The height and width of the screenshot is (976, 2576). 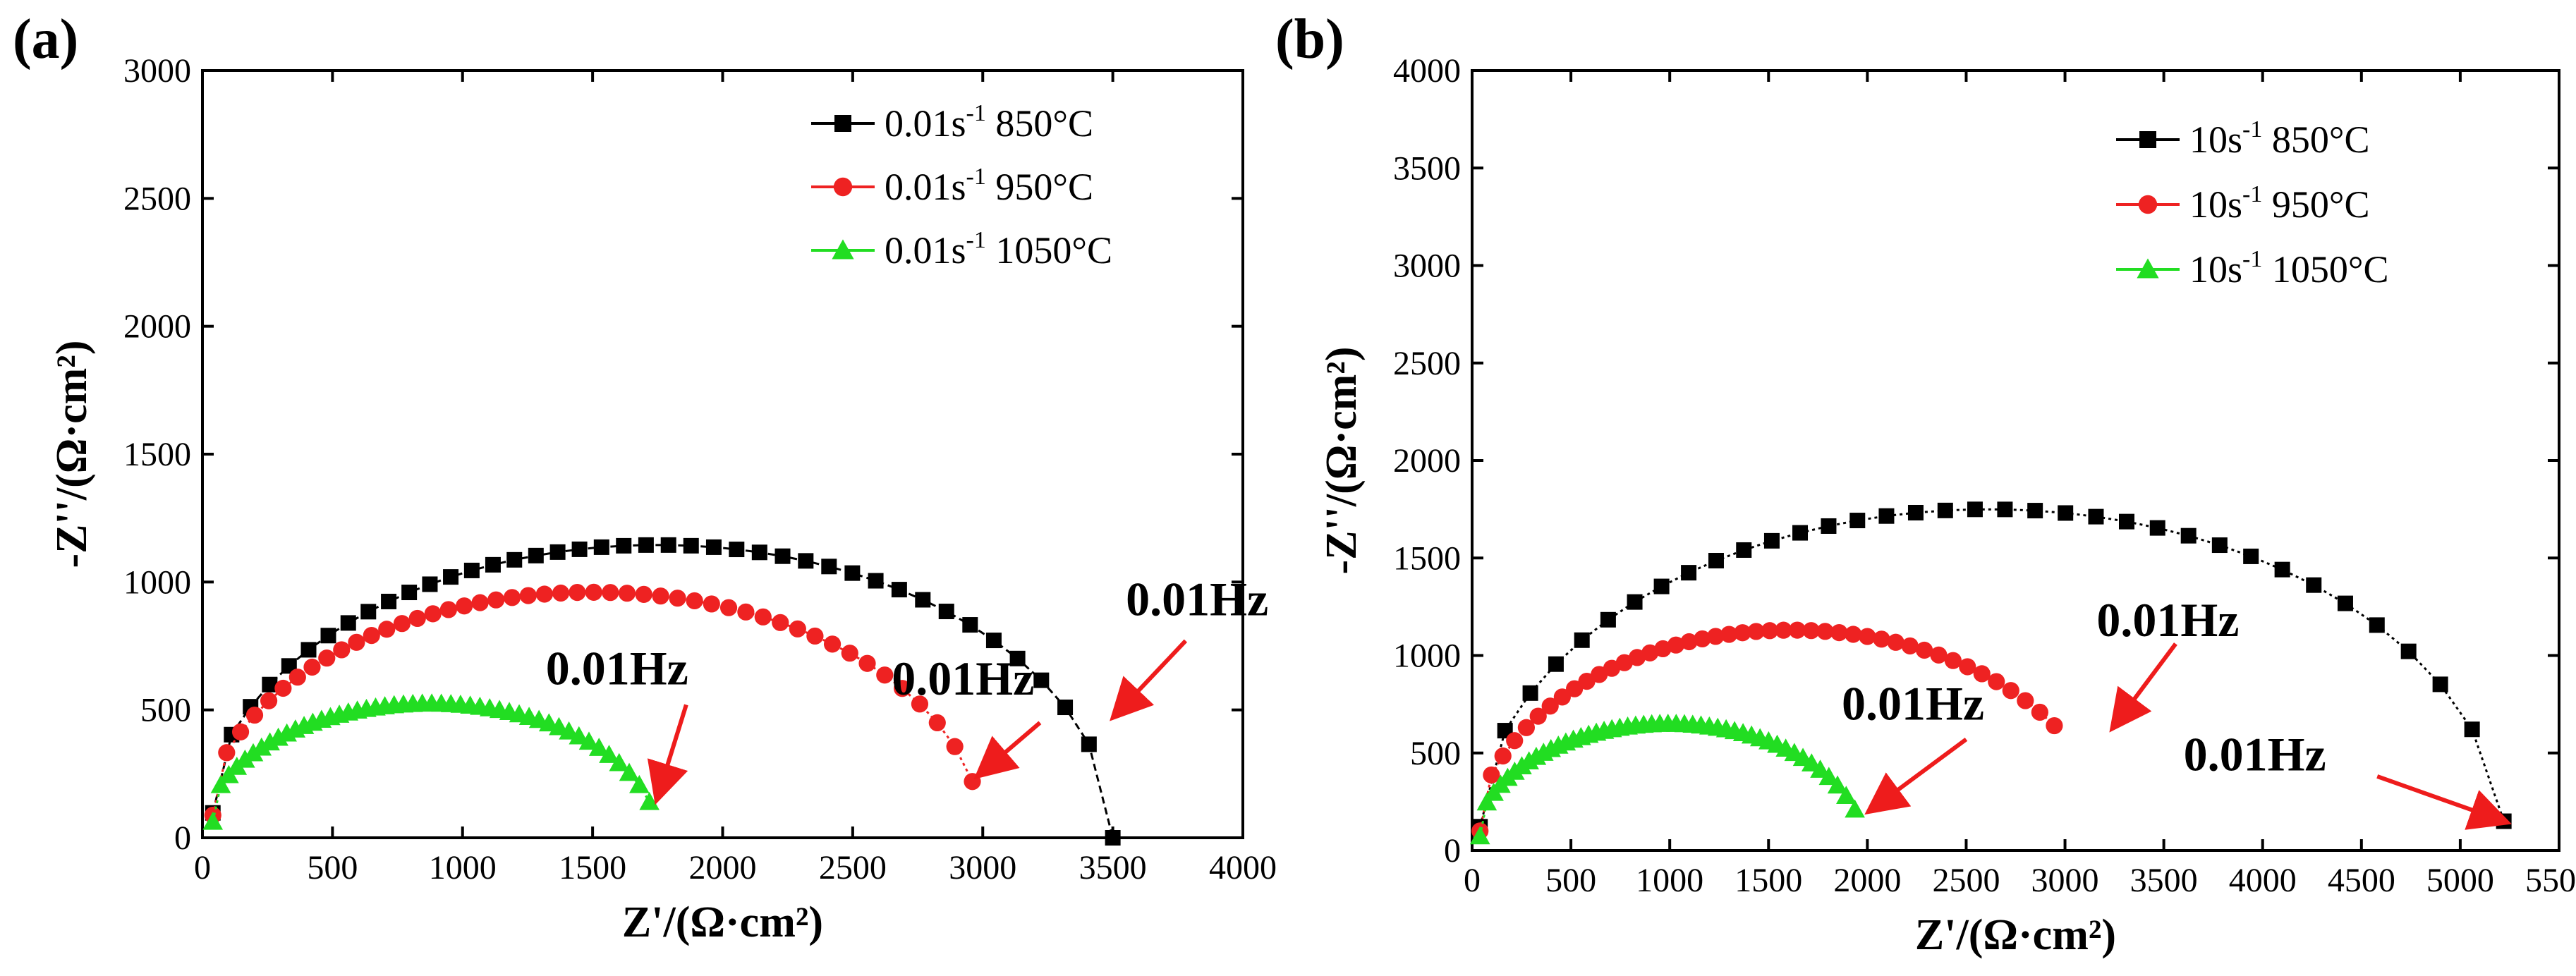 I want to click on y-tick-label: 2000, so click(x=1427, y=461).